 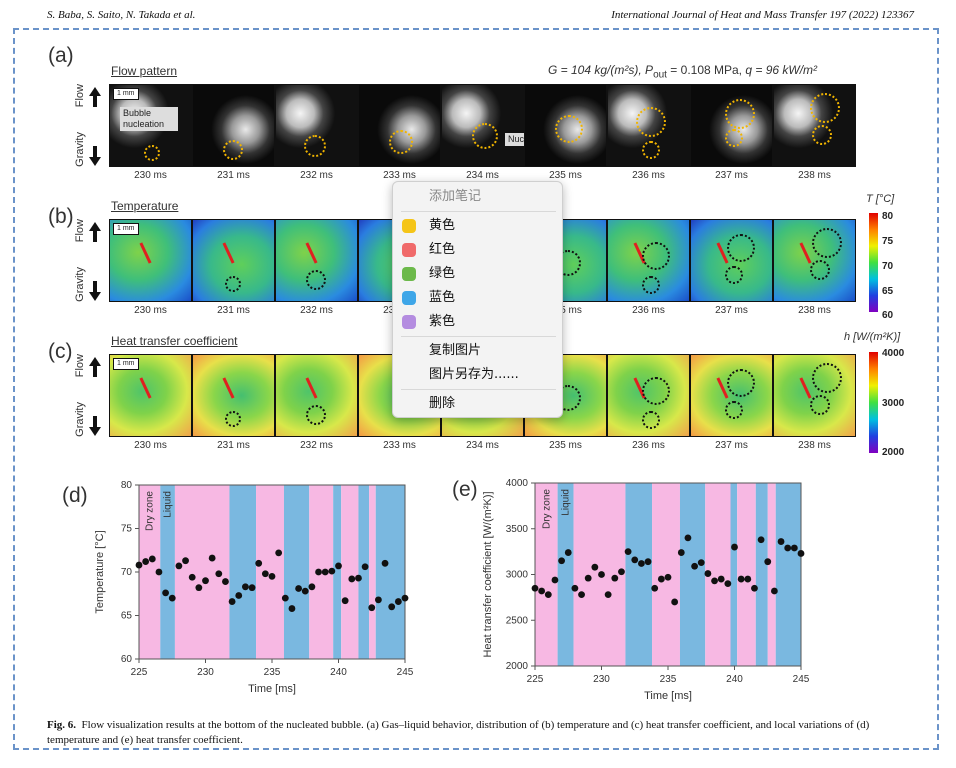 I want to click on mass-flux: G = 104 kg/(m²s),, so click(x=595, y=70).